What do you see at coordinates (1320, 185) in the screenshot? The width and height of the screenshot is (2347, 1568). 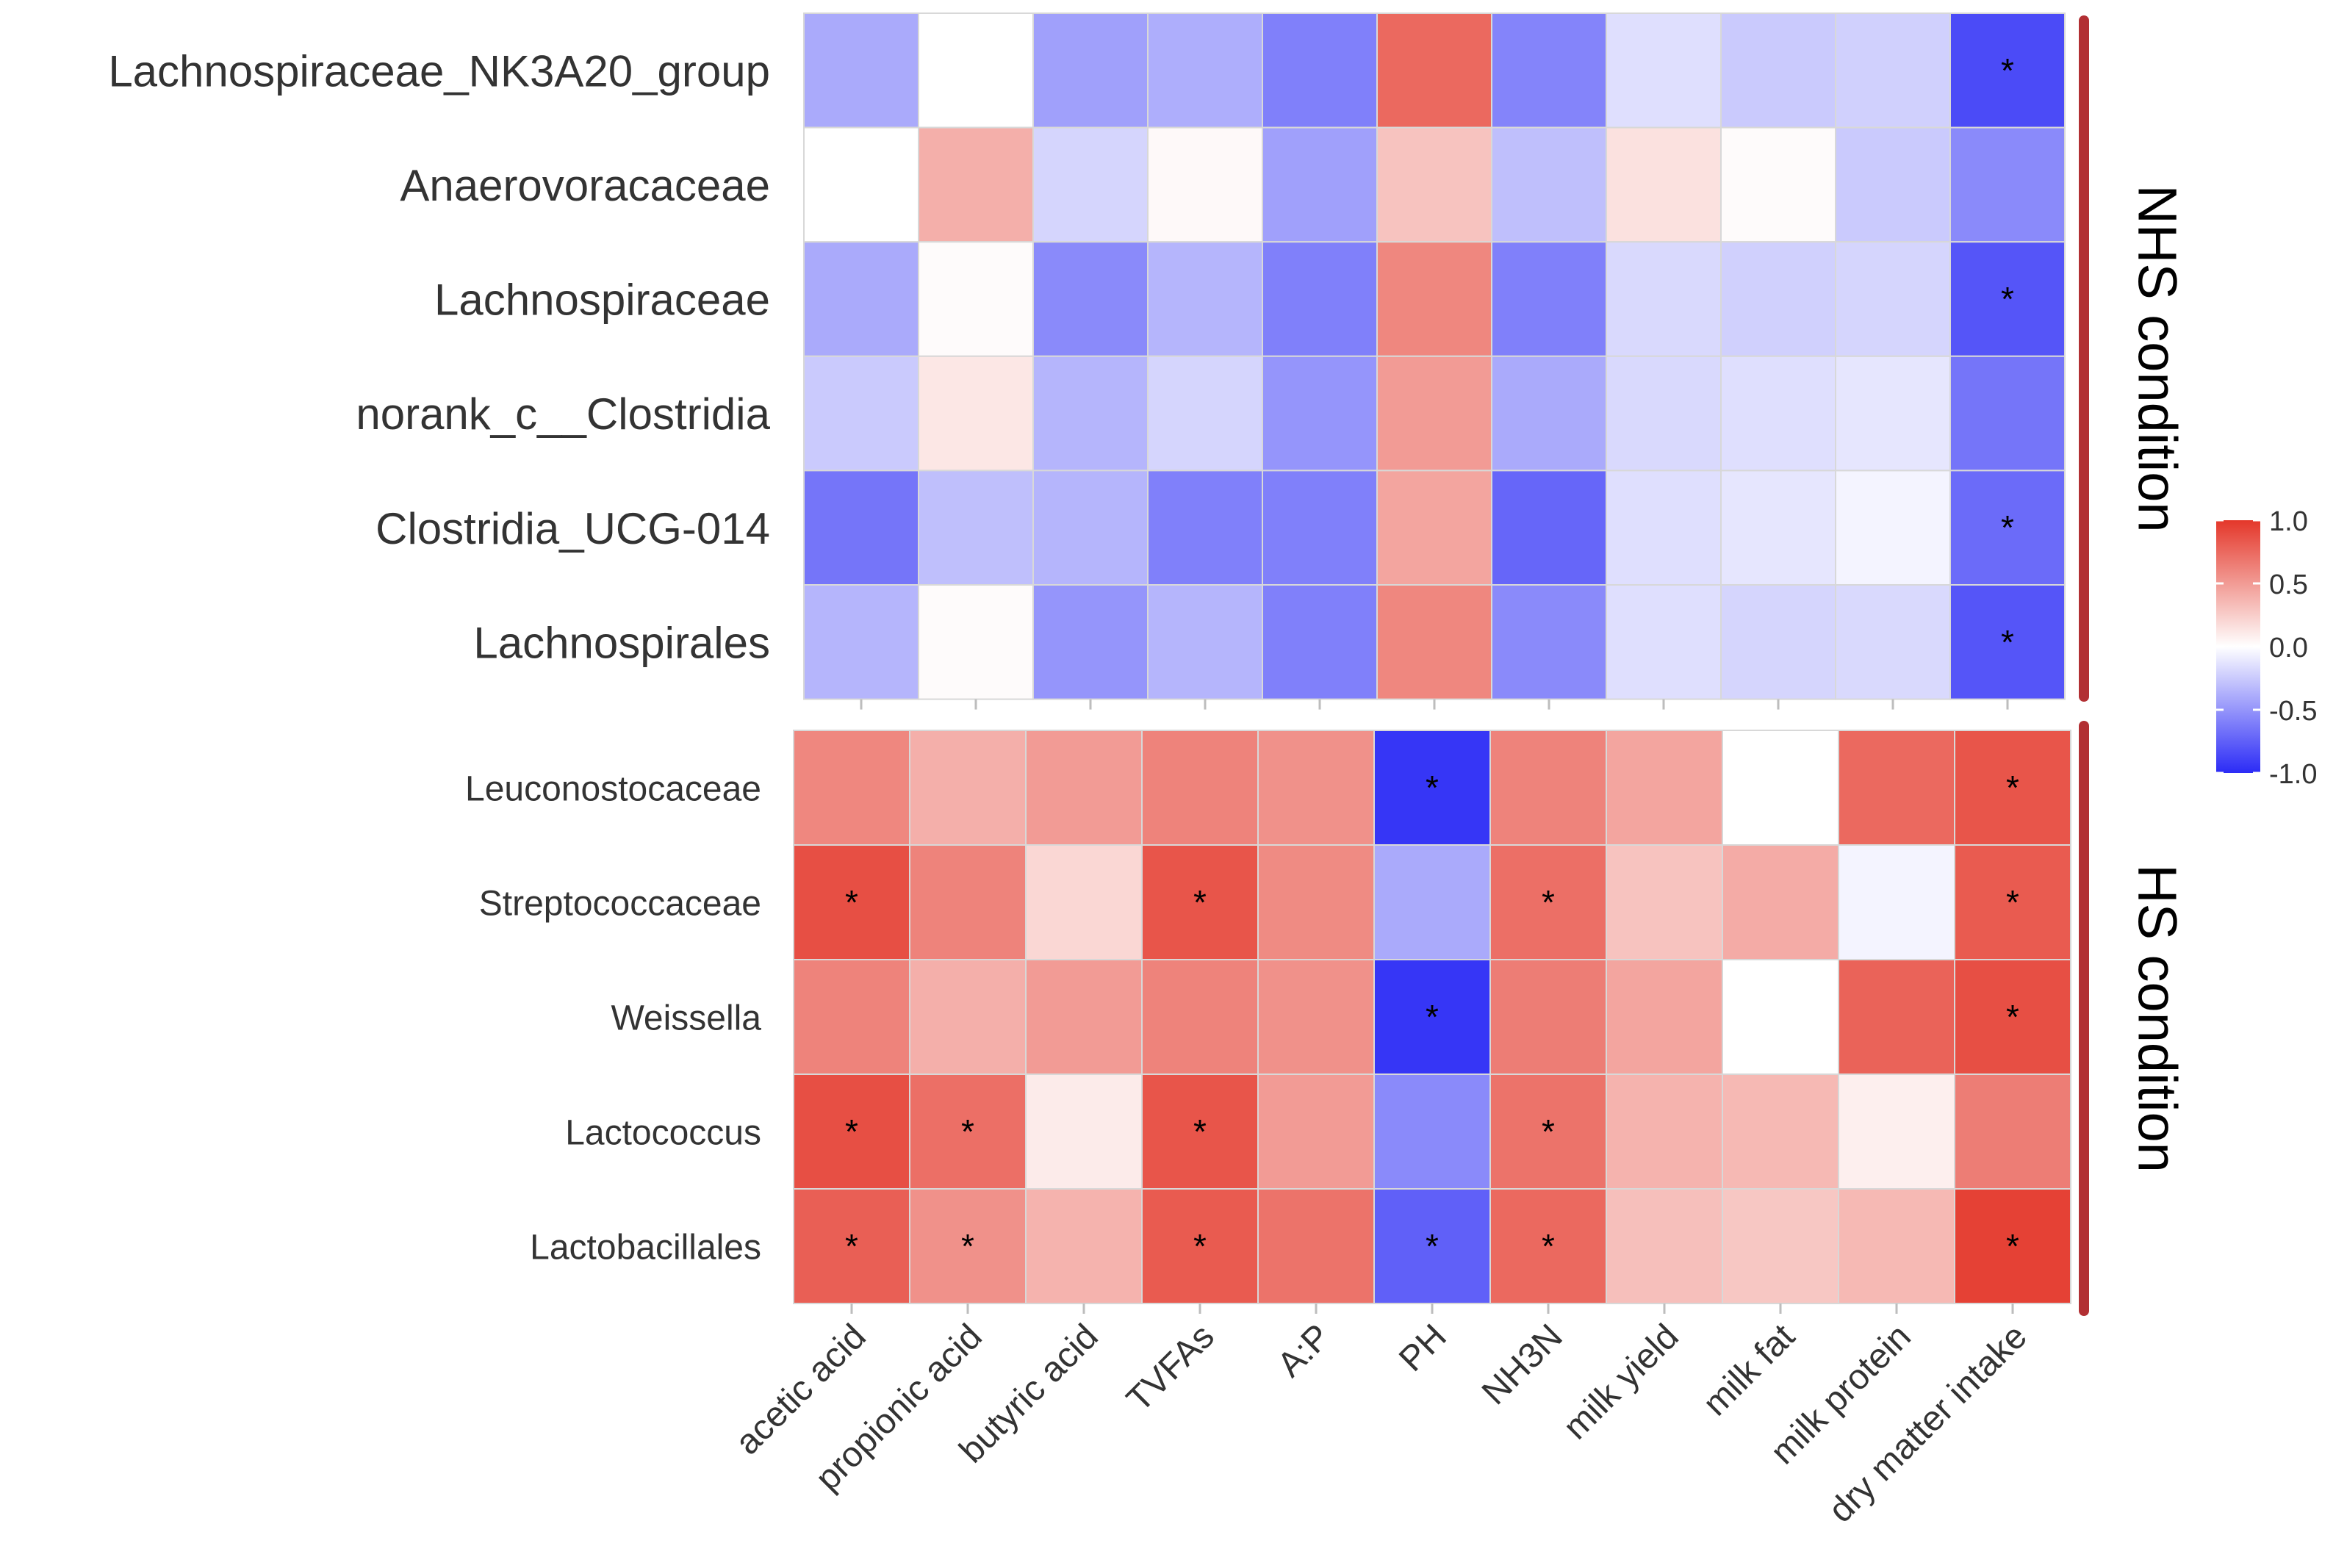 I see `nhs-cell-r1-c4` at bounding box center [1320, 185].